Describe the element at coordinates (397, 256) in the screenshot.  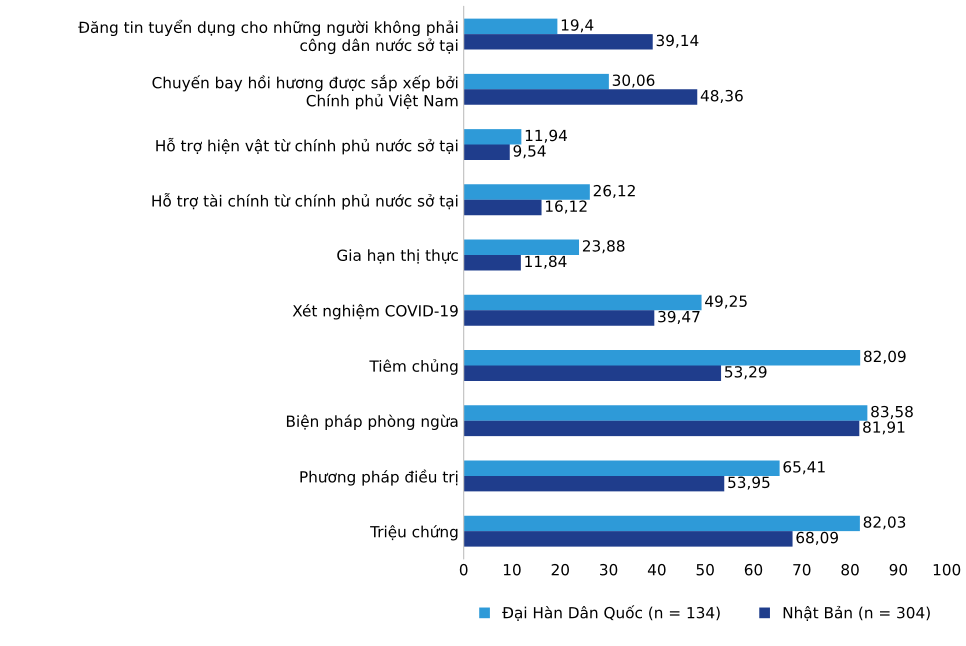
I see `y-tick-label: Gia hạn thị thực` at that location.